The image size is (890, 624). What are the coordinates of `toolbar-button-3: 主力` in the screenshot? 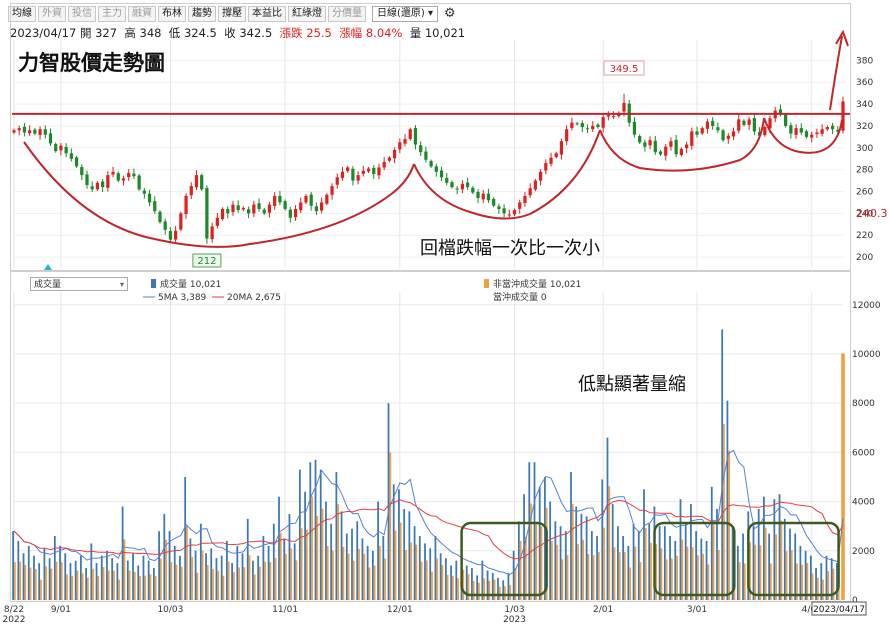 It's located at (112, 14).